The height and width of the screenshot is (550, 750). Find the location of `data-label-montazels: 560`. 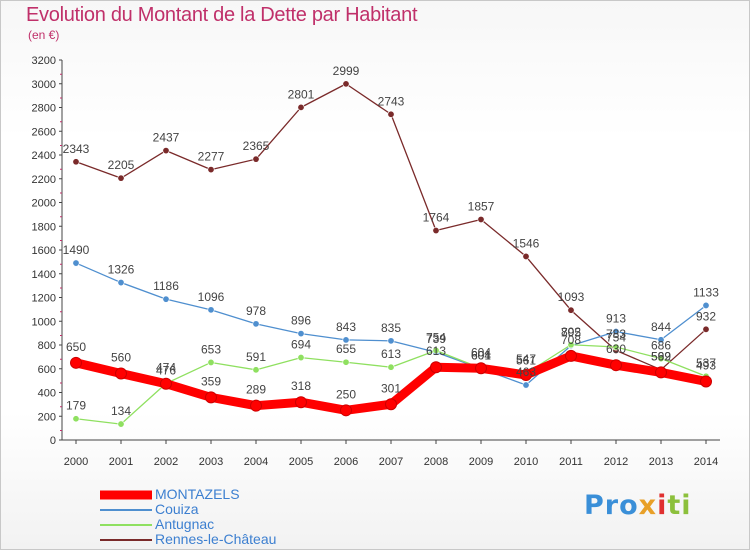

data-label-montazels: 560 is located at coordinates (121, 358).